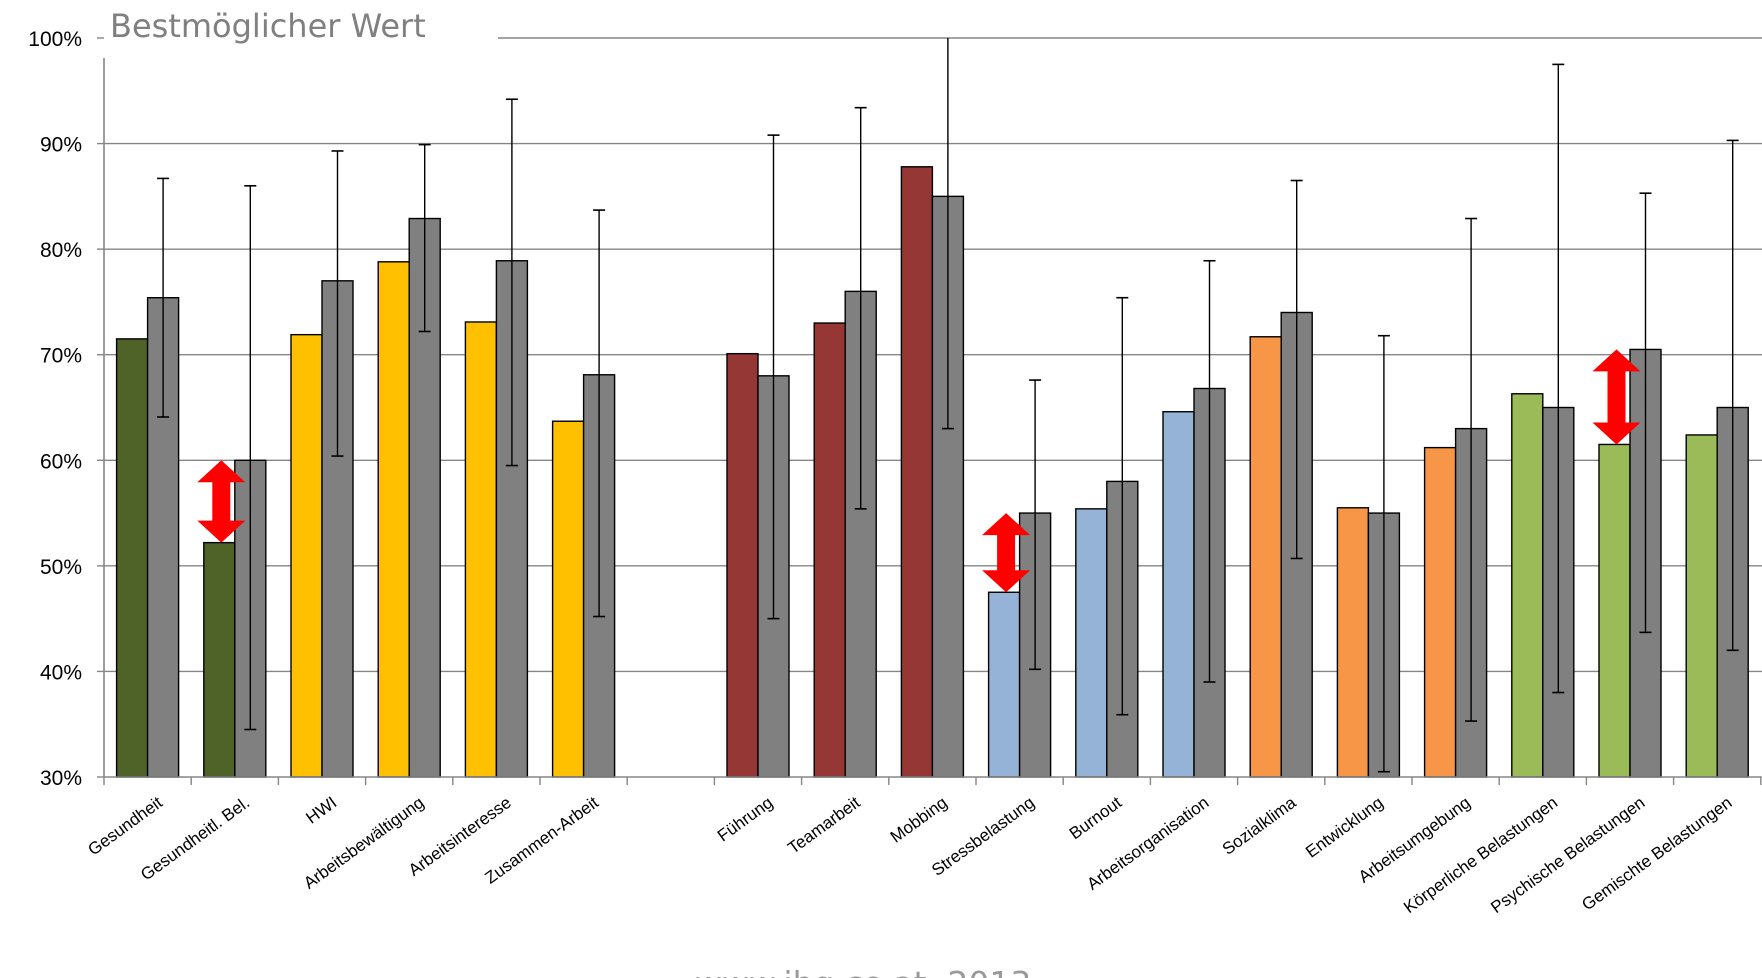  What do you see at coordinates (1480, 855) in the screenshot?
I see `category-label: Körperliche Belastungen` at bounding box center [1480, 855].